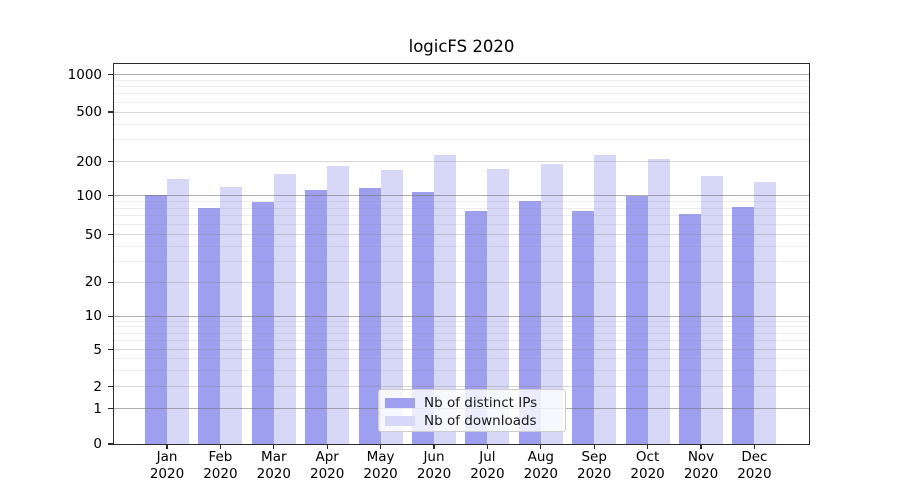 Image resolution: width=900 pixels, height=500 pixels. I want to click on bar-distinct-ips-dec-2020, so click(743, 325).